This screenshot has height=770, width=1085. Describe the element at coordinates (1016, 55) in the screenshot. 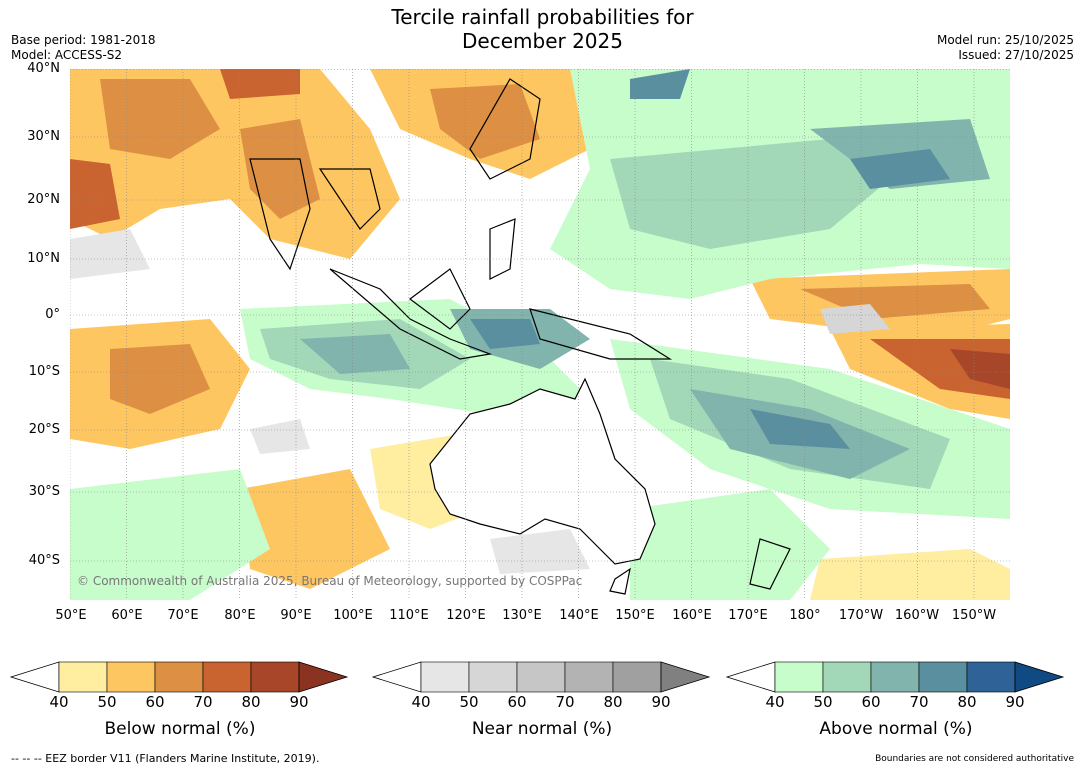

I see `issued-date: Issued: 27/10/2025` at that location.